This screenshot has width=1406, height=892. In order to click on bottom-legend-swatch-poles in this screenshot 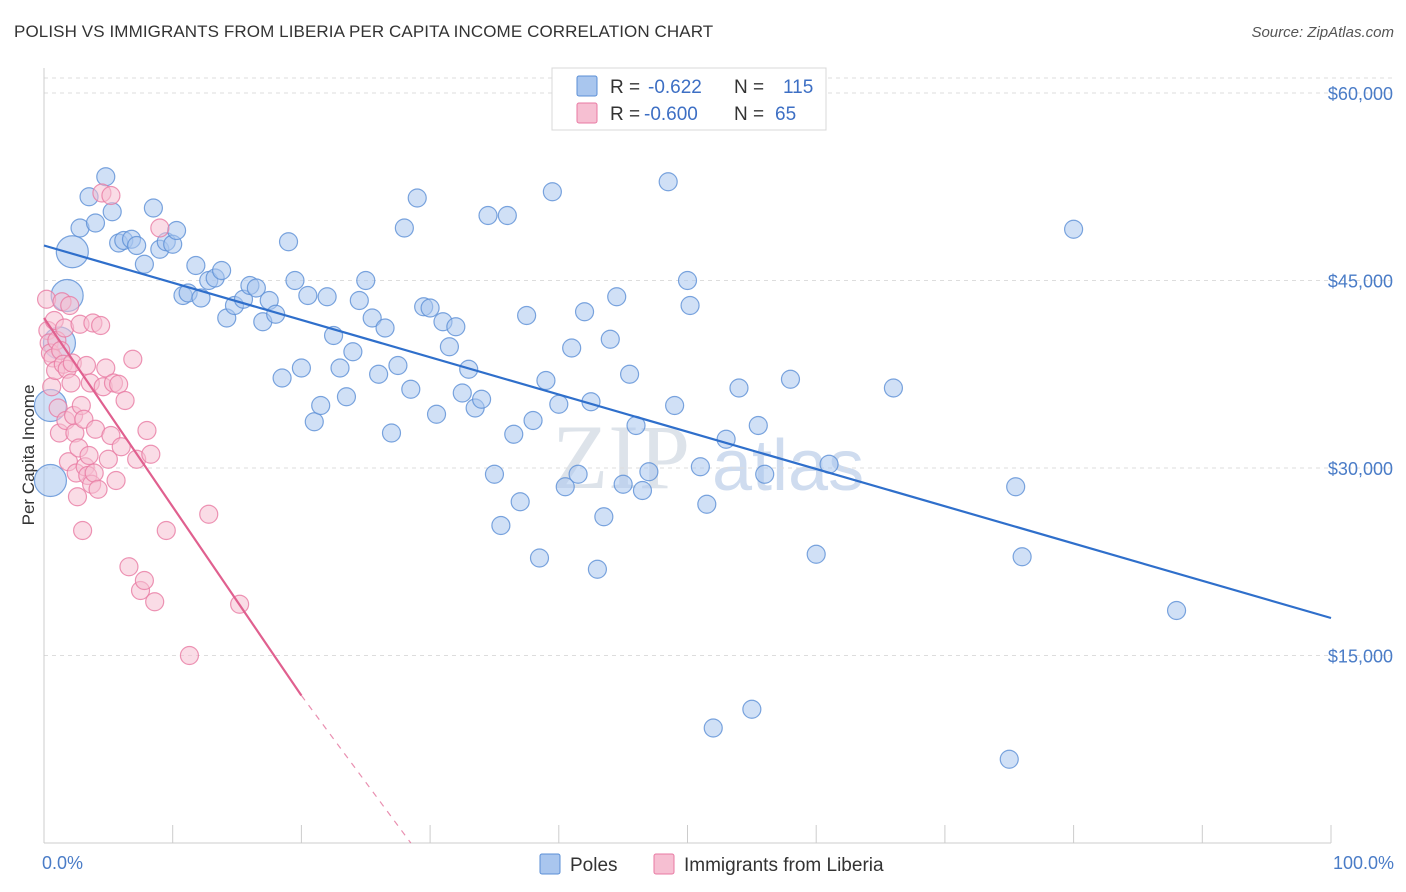, I will do `click(550, 864)`.